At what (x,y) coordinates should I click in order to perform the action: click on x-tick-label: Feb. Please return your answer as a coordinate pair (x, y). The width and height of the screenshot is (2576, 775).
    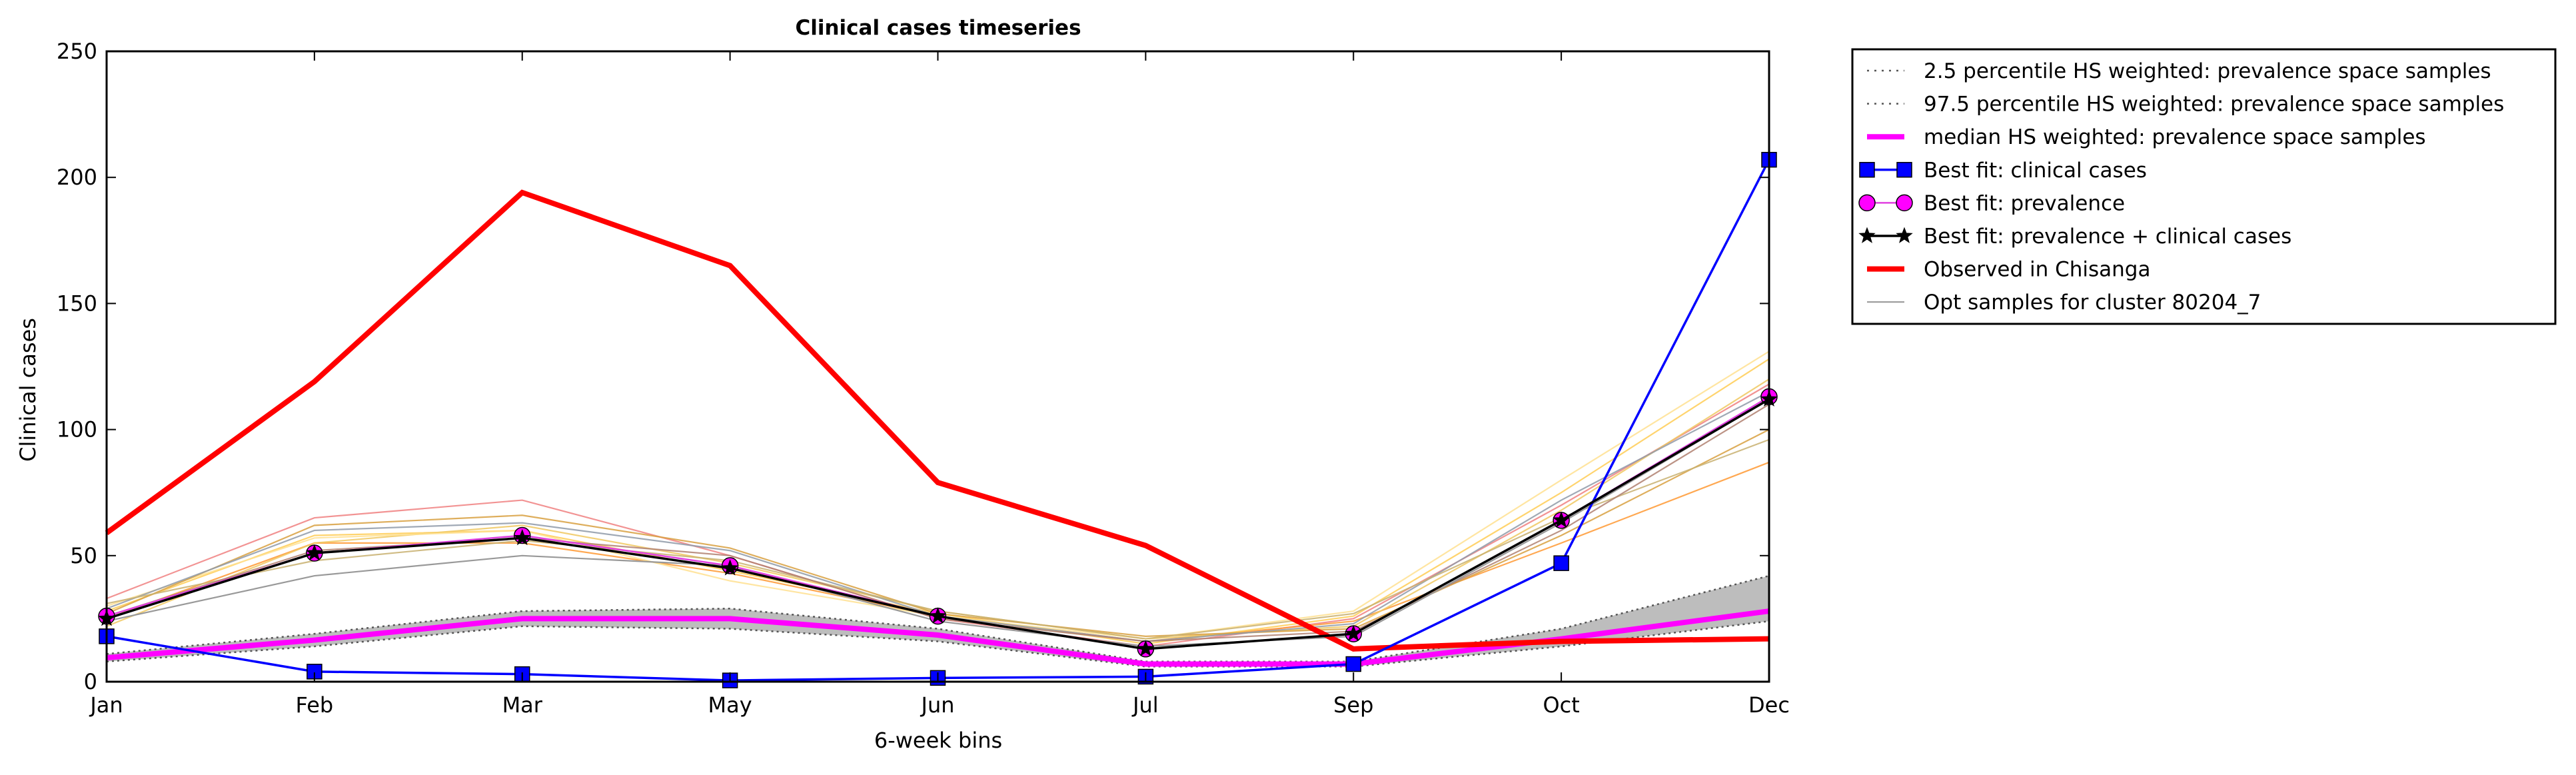
    Looking at the image, I should click on (315, 705).